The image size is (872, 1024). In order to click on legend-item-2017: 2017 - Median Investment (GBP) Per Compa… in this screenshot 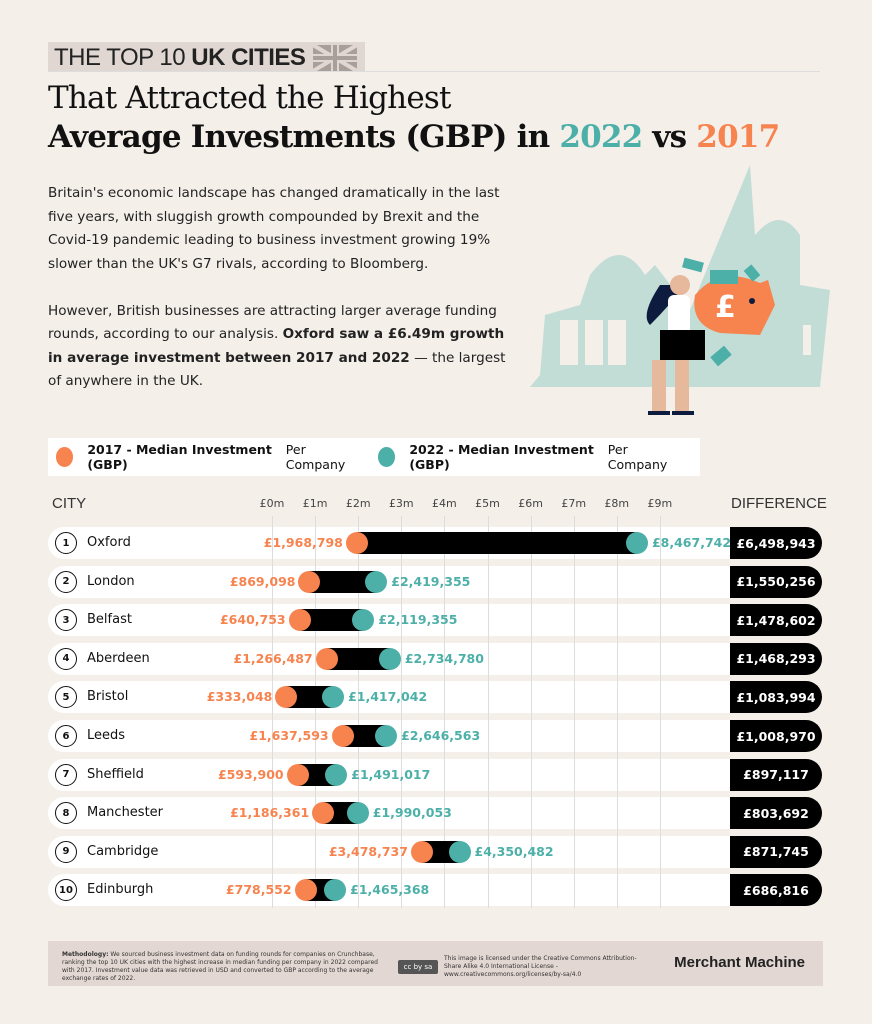, I will do `click(207, 457)`.